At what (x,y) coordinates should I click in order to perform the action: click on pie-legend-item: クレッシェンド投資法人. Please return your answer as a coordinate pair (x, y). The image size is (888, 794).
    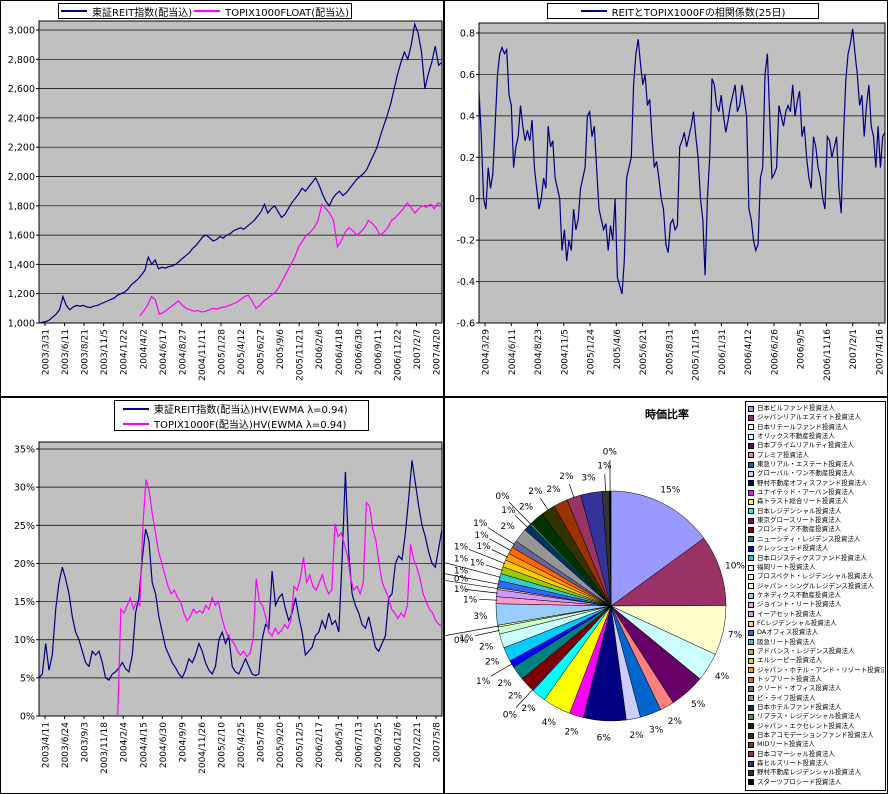
    Looking at the image, I should click on (816, 548).